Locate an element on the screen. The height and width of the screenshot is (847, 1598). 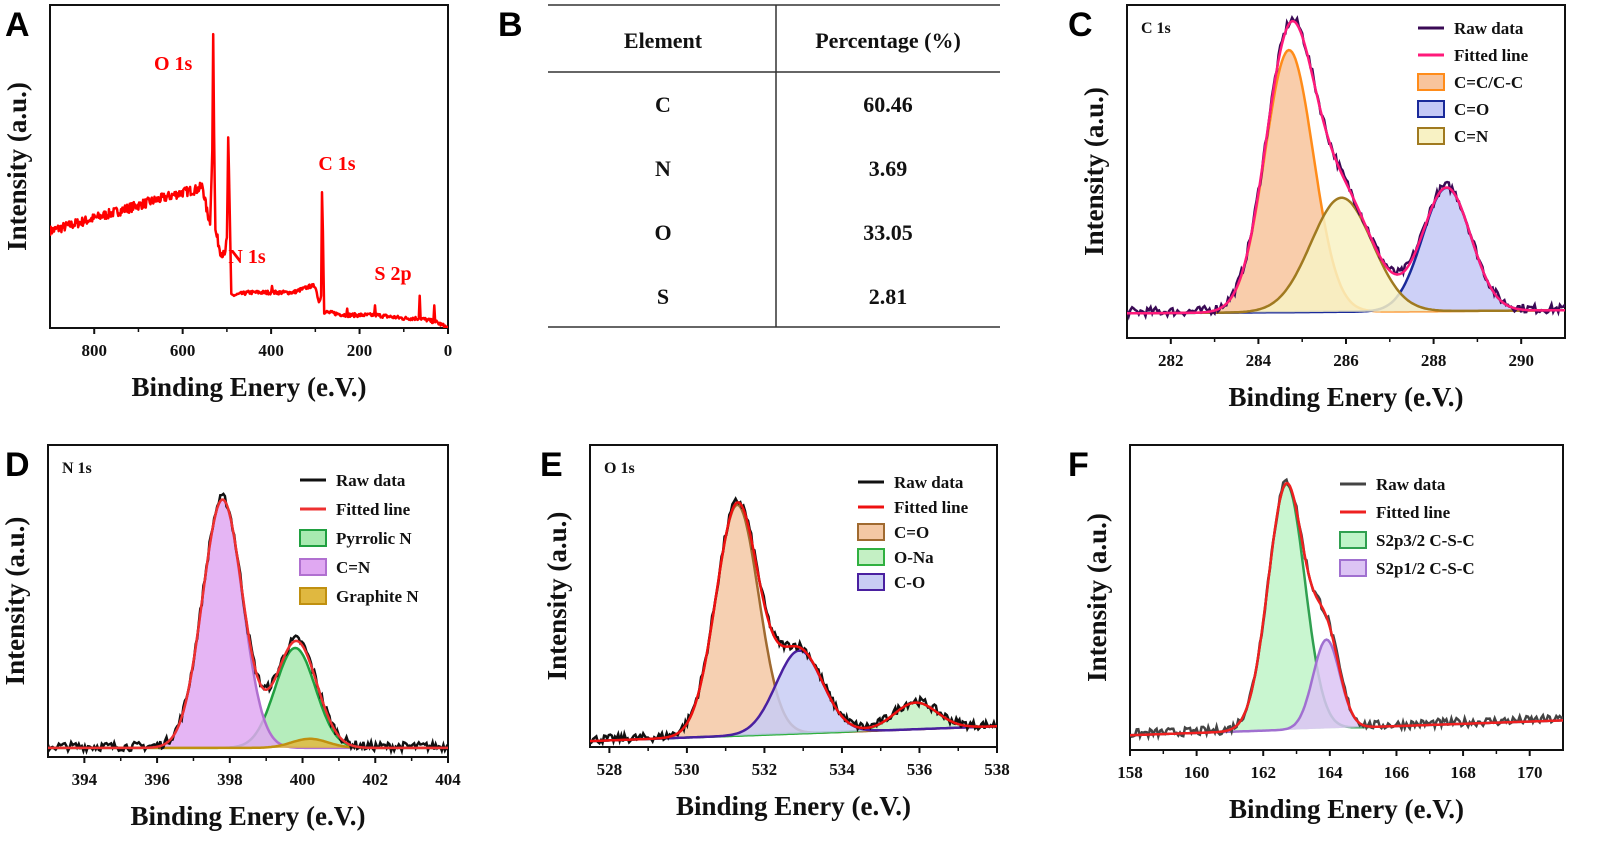
panel-c-x-tick-label: 282 is located at coordinates (1171, 360).